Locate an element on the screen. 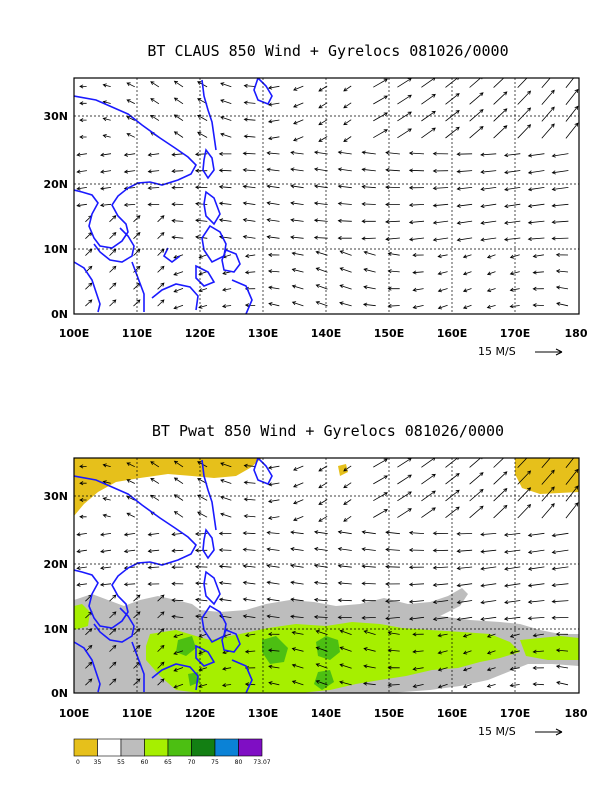 Image resolution: width=612 pixels, height=792 pixels. svg-text: 130E is located at coordinates (263, 333).